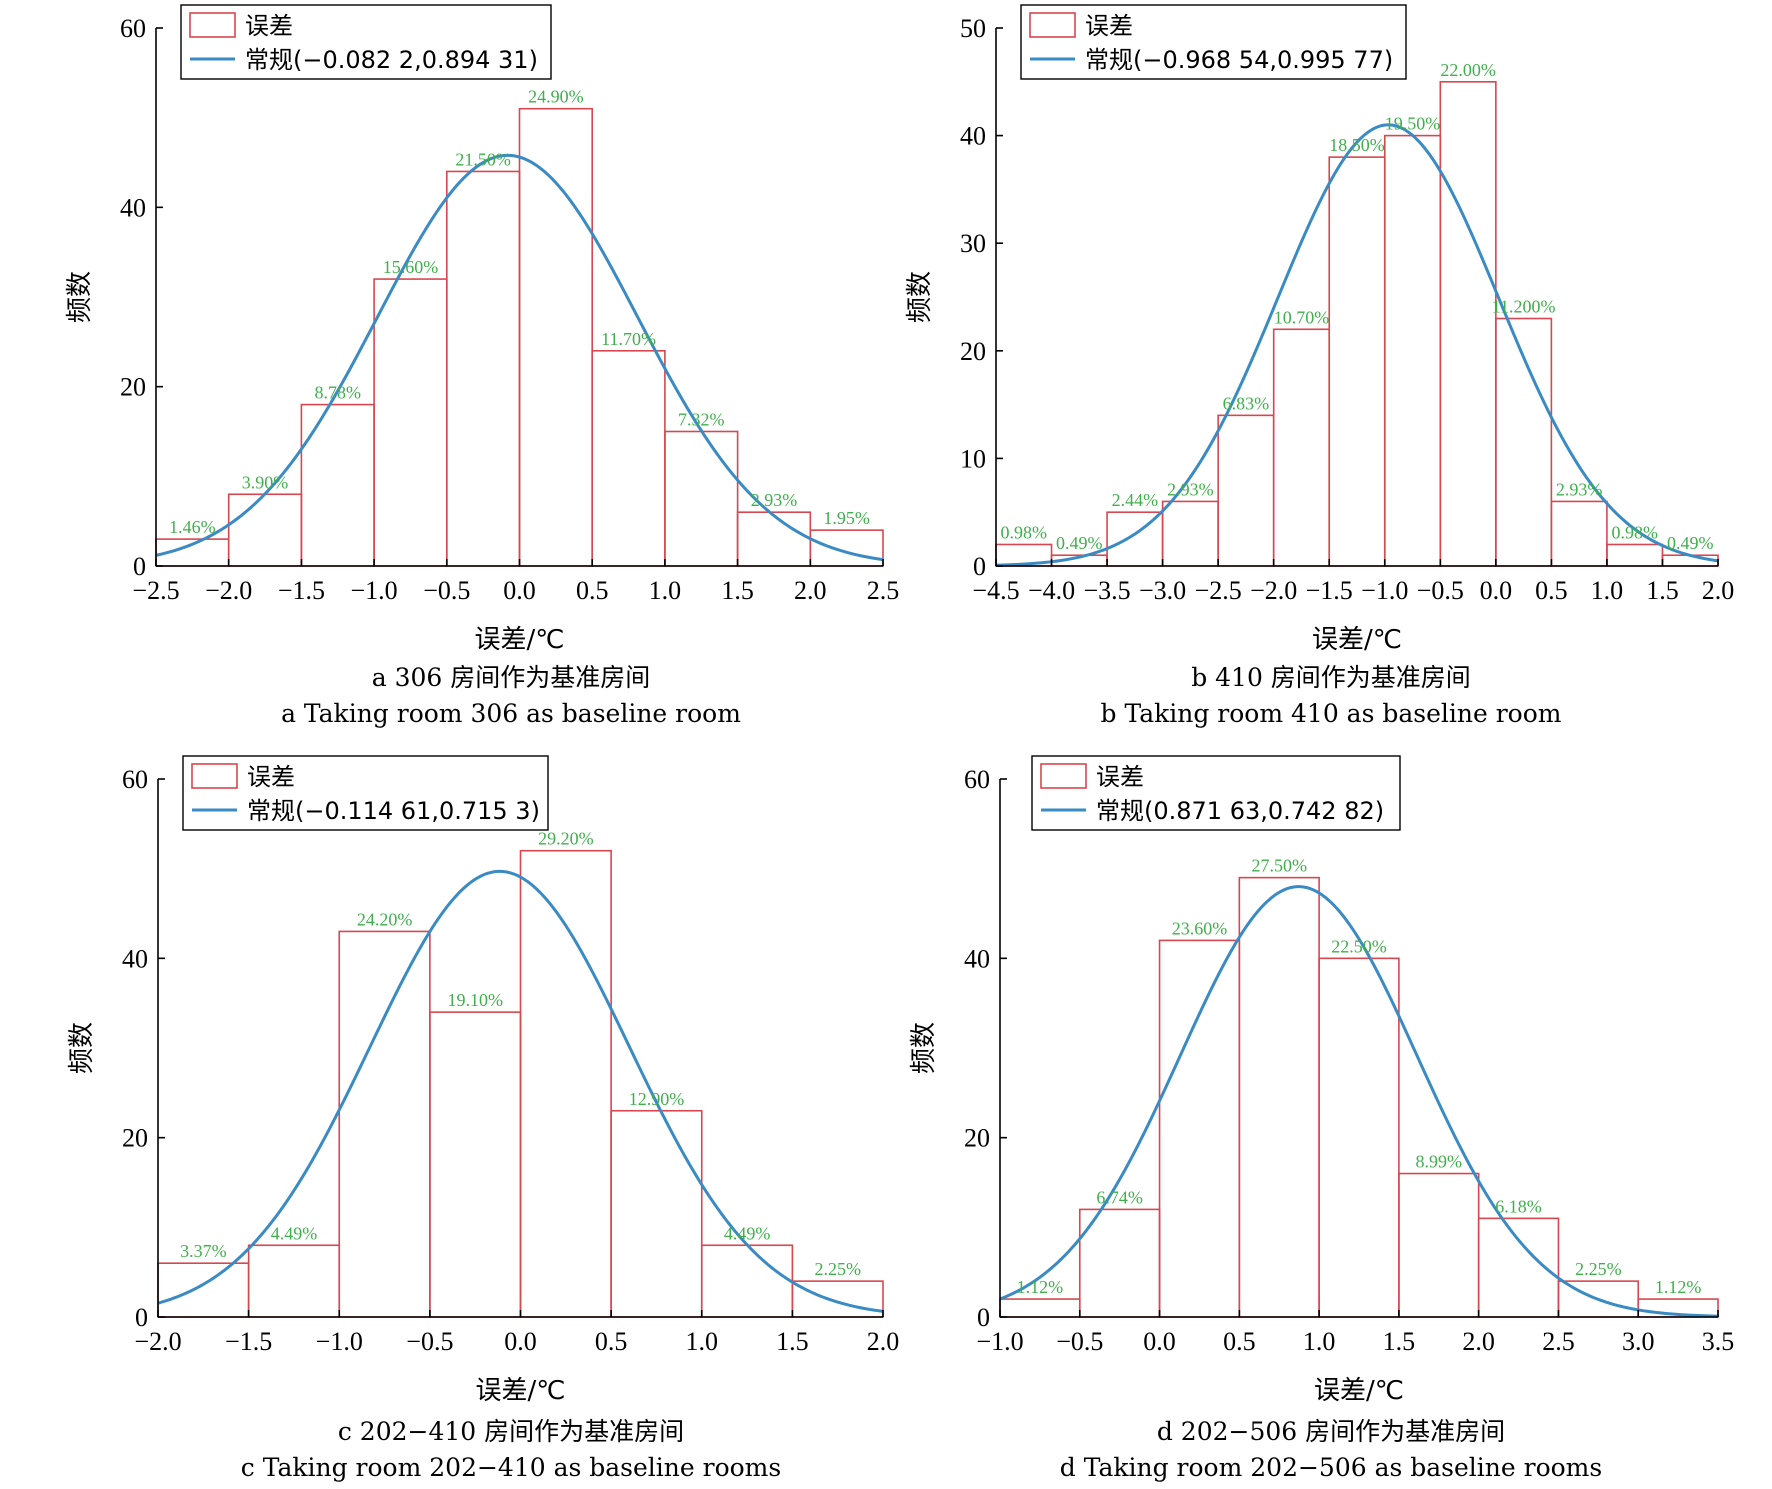  I want to click on bar-percent-label: 23.60%, so click(1200, 928).